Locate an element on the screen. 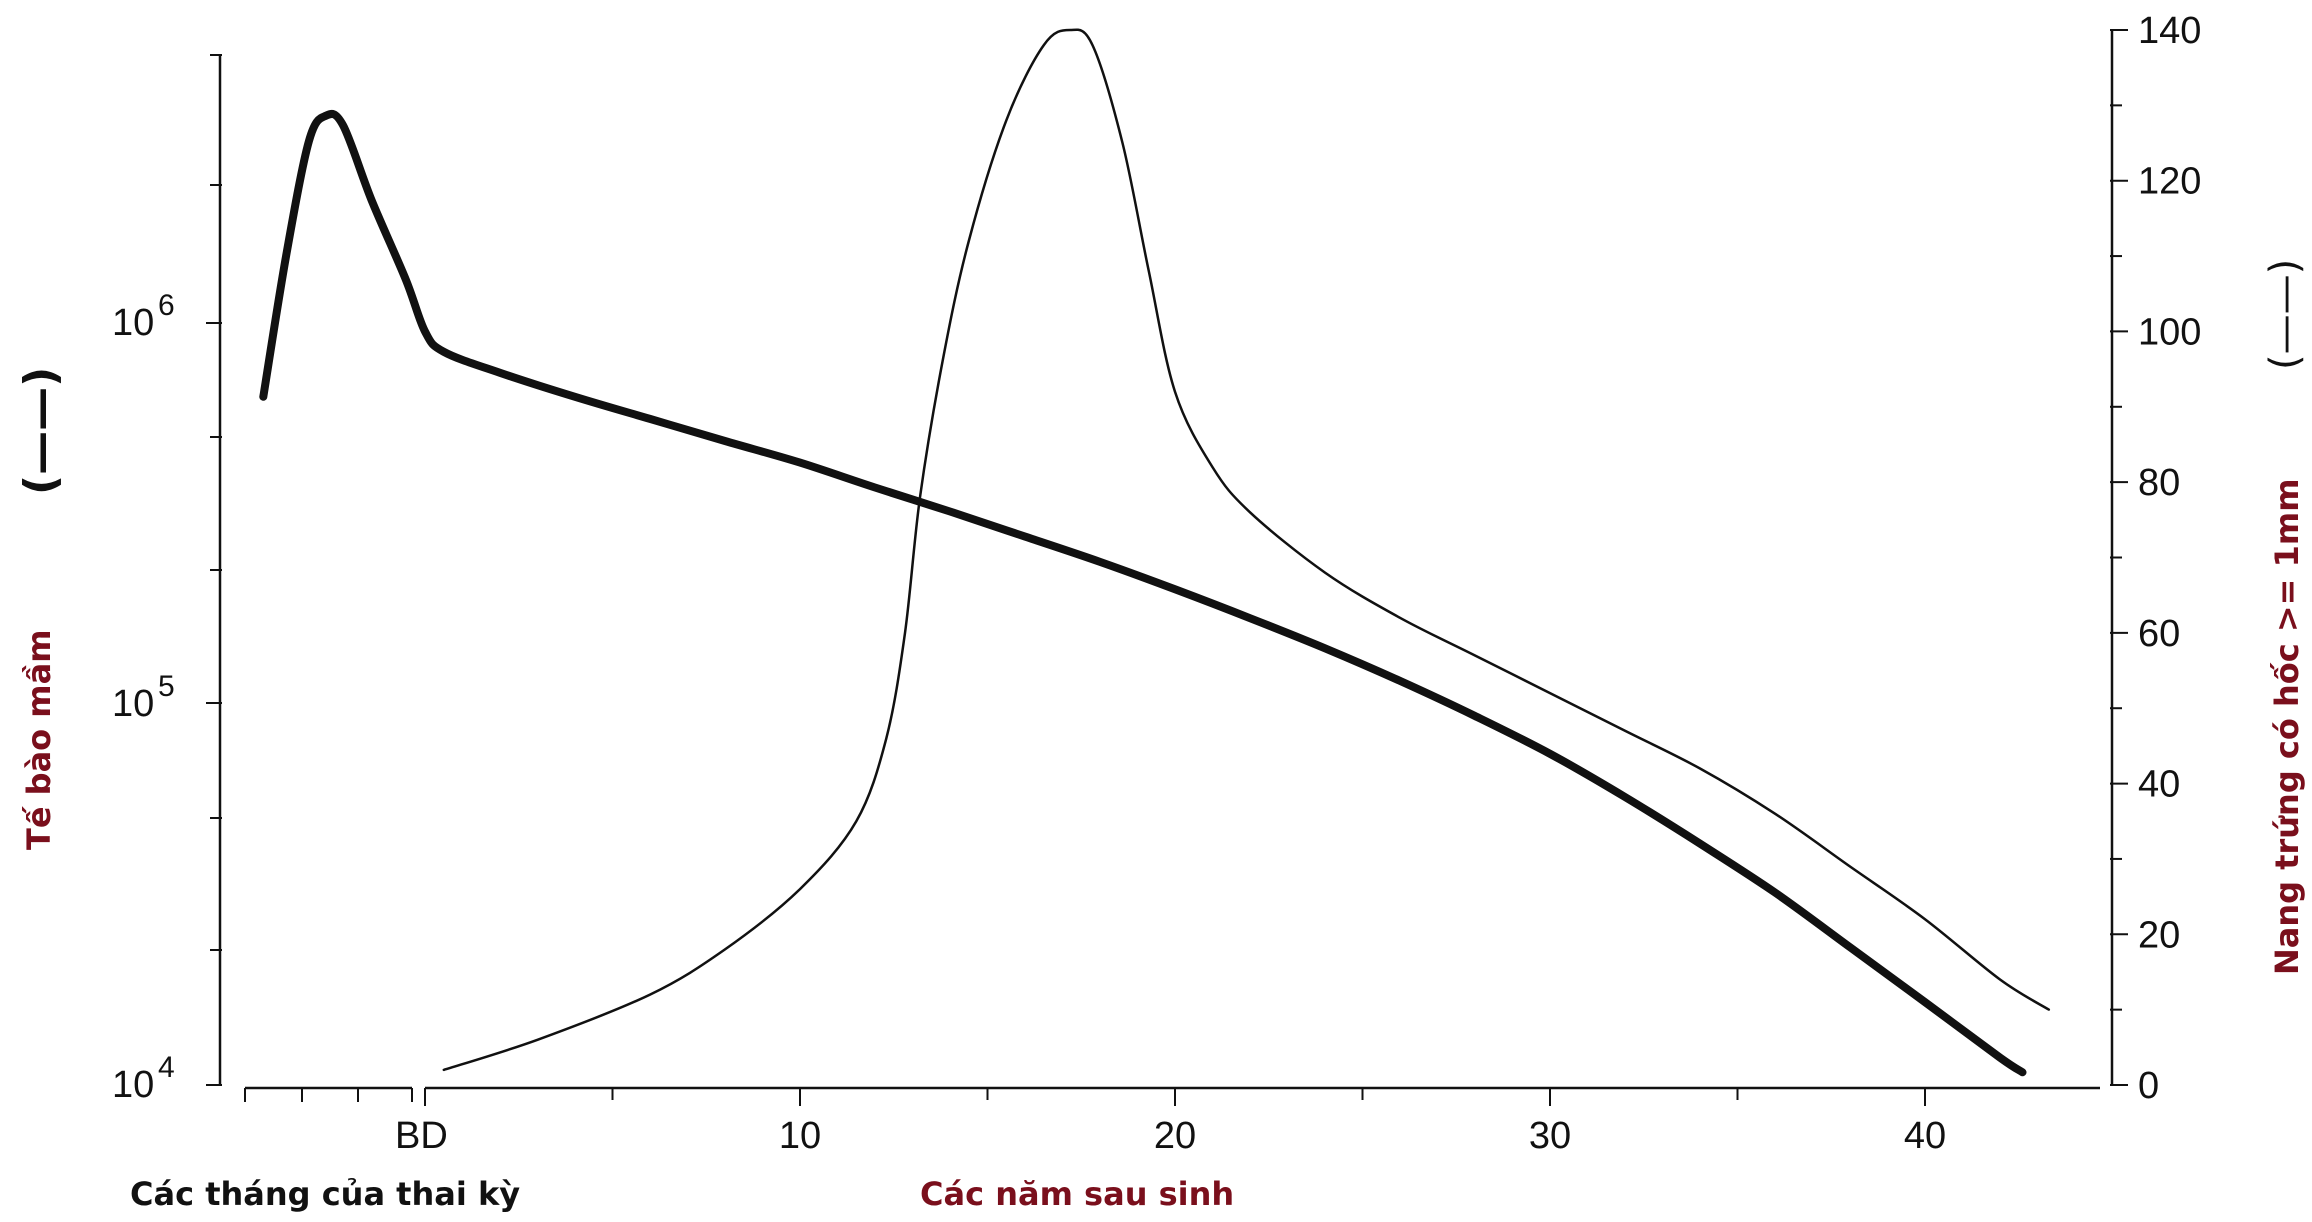 The image size is (2312, 1222). x-tick-label: 20 is located at coordinates (1175, 1136).